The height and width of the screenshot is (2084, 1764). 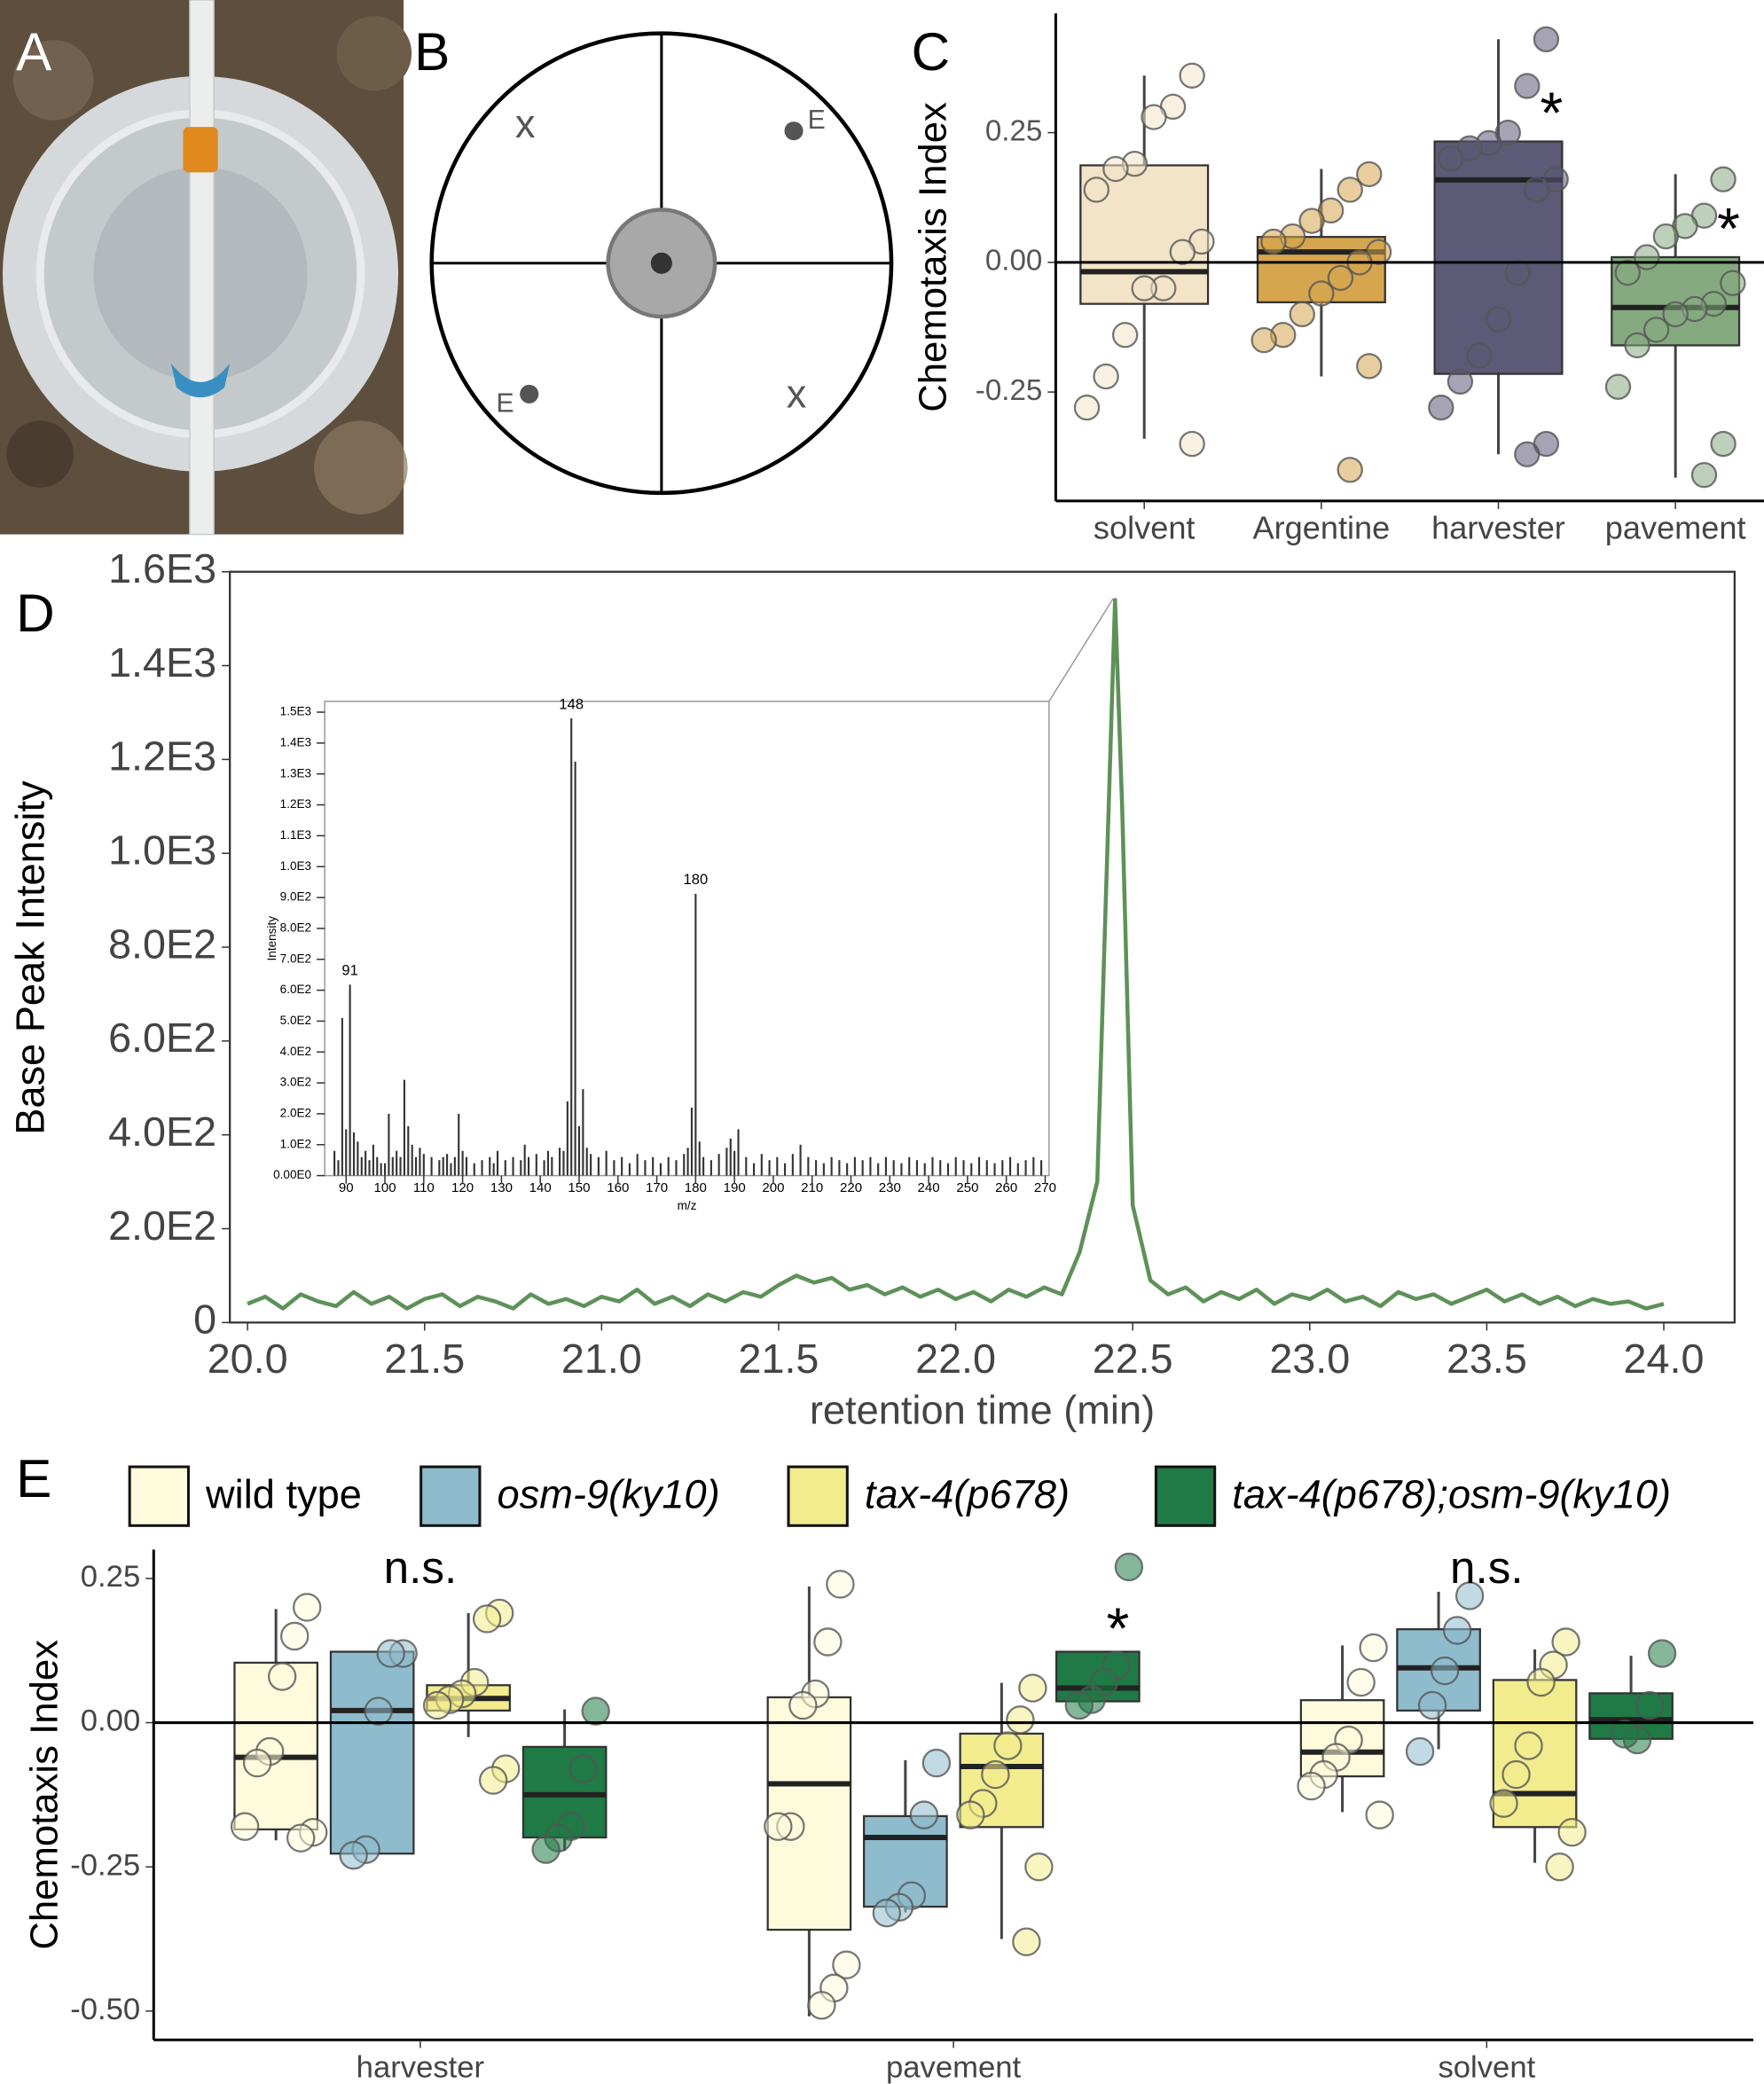 I want to click on y-tick-label: 0.00, so click(x=1013, y=261).